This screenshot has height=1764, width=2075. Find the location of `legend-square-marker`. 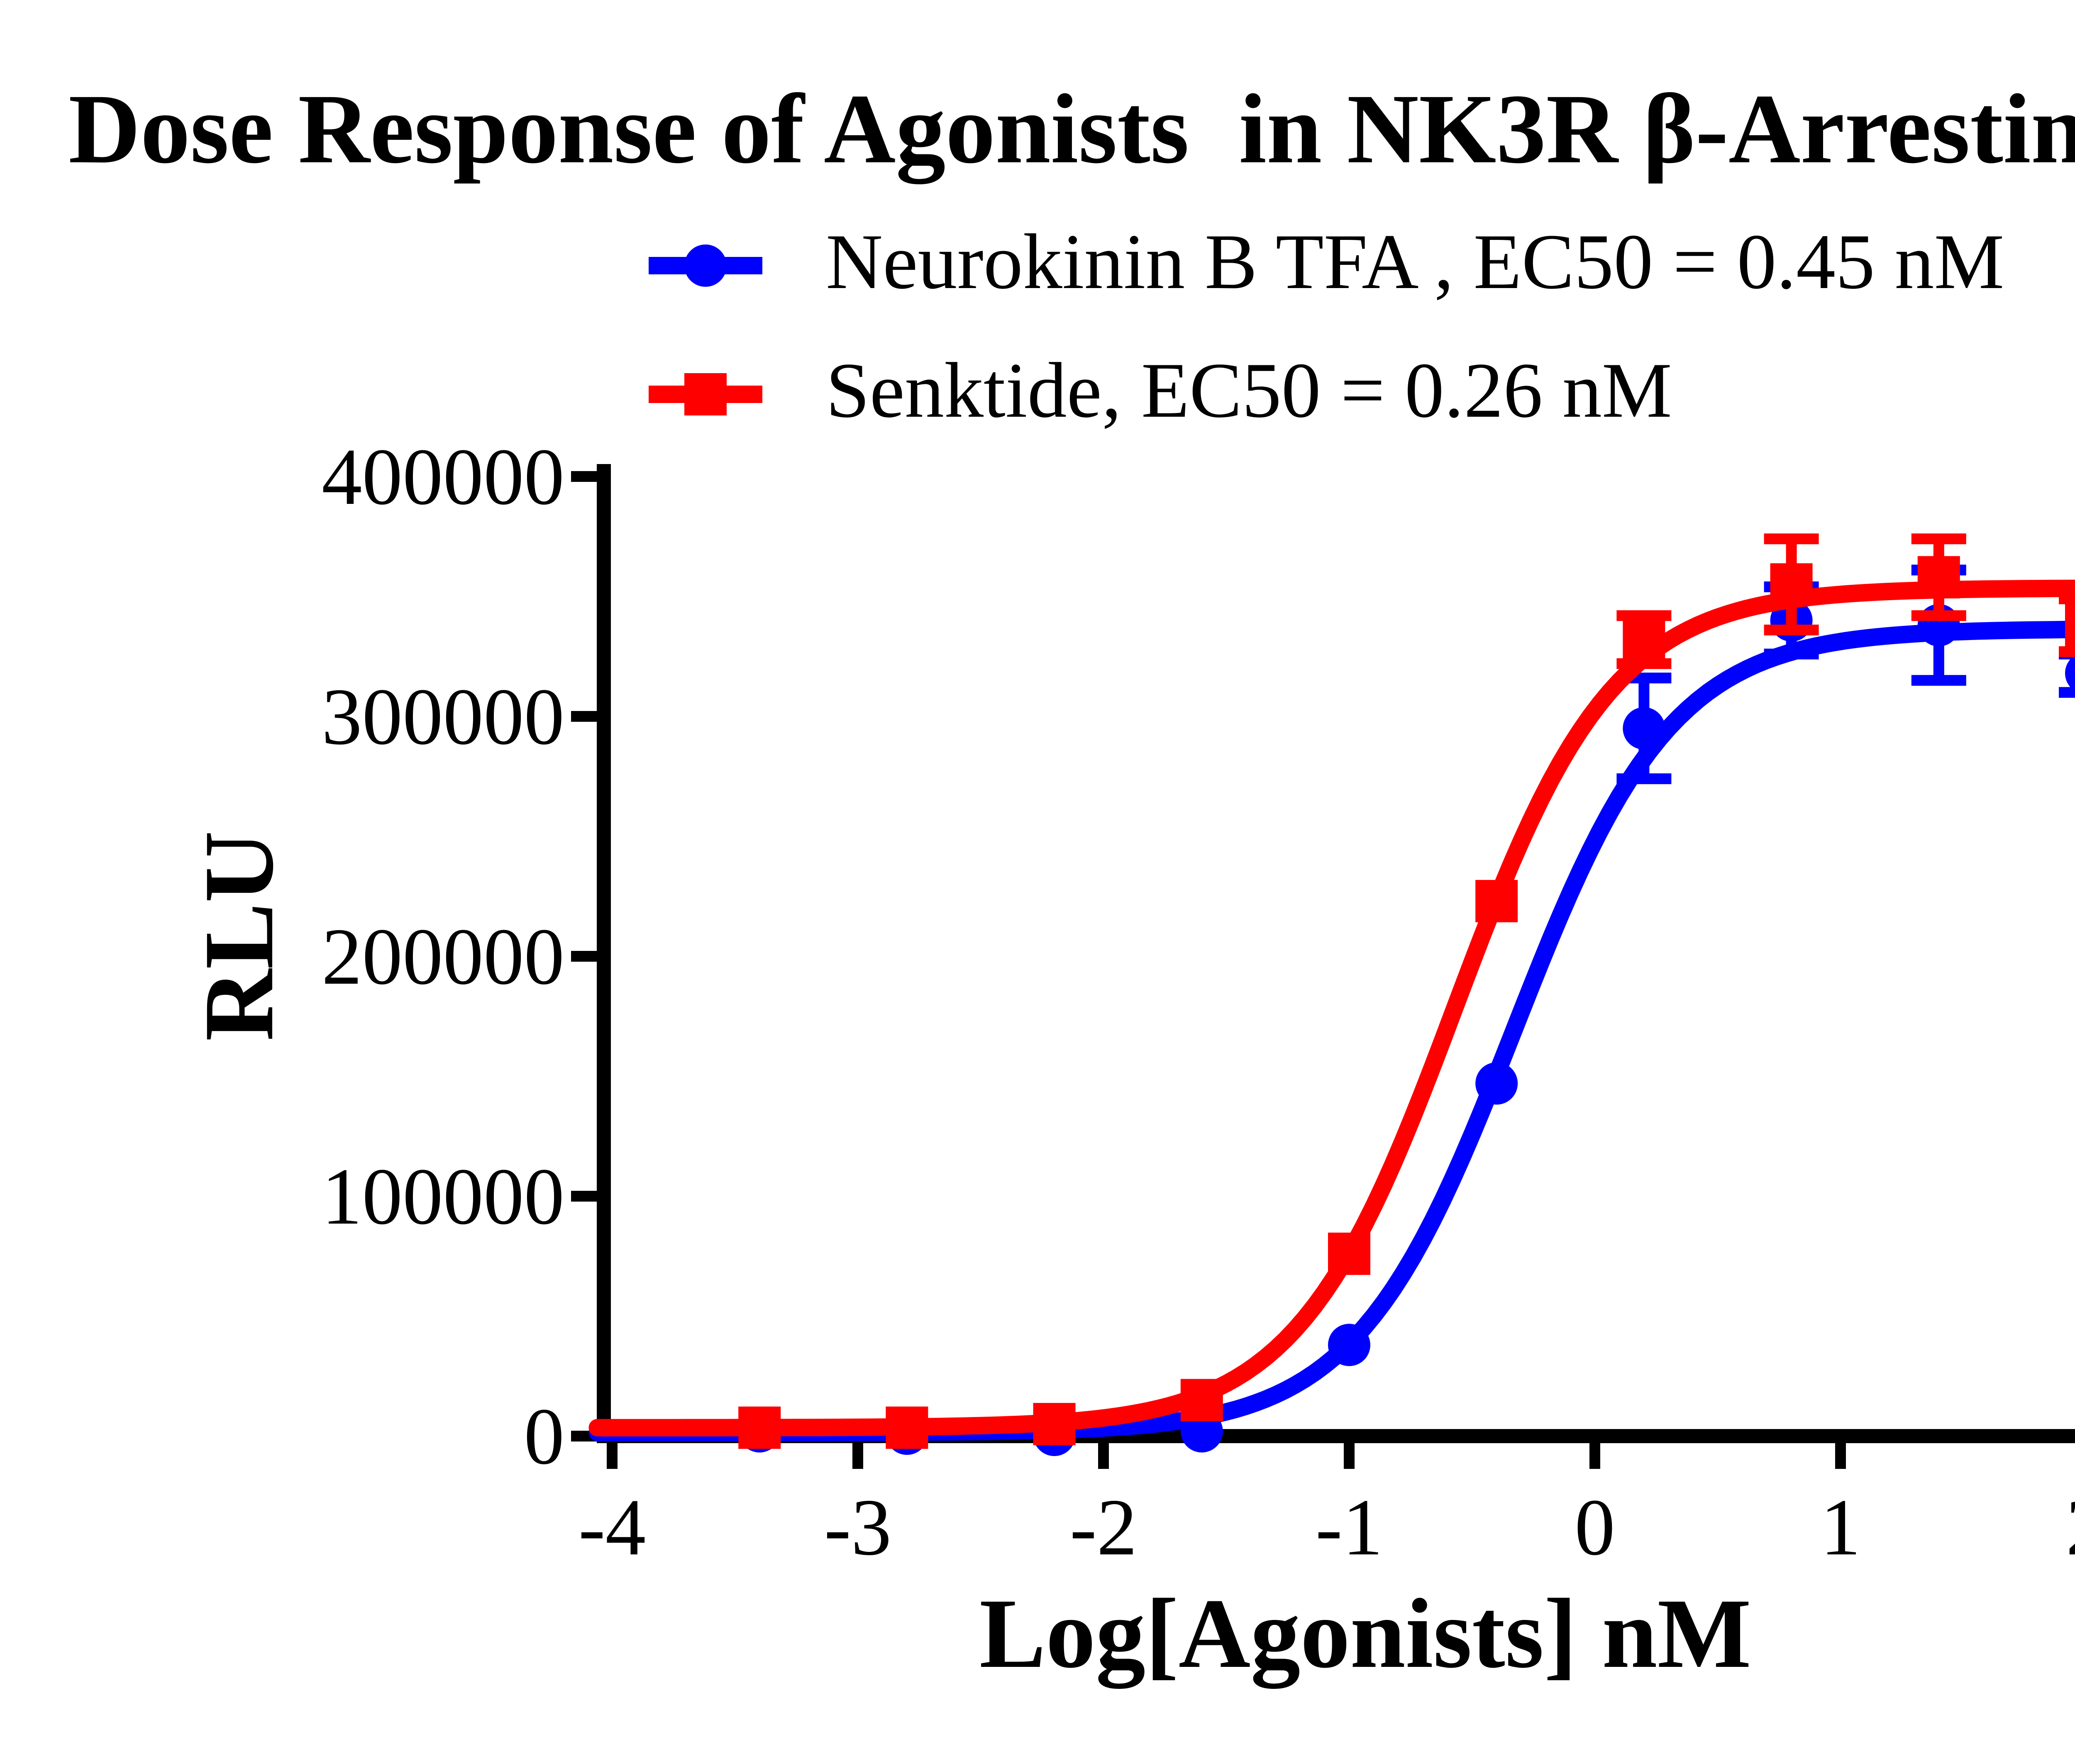

legend-square-marker is located at coordinates (706, 394).